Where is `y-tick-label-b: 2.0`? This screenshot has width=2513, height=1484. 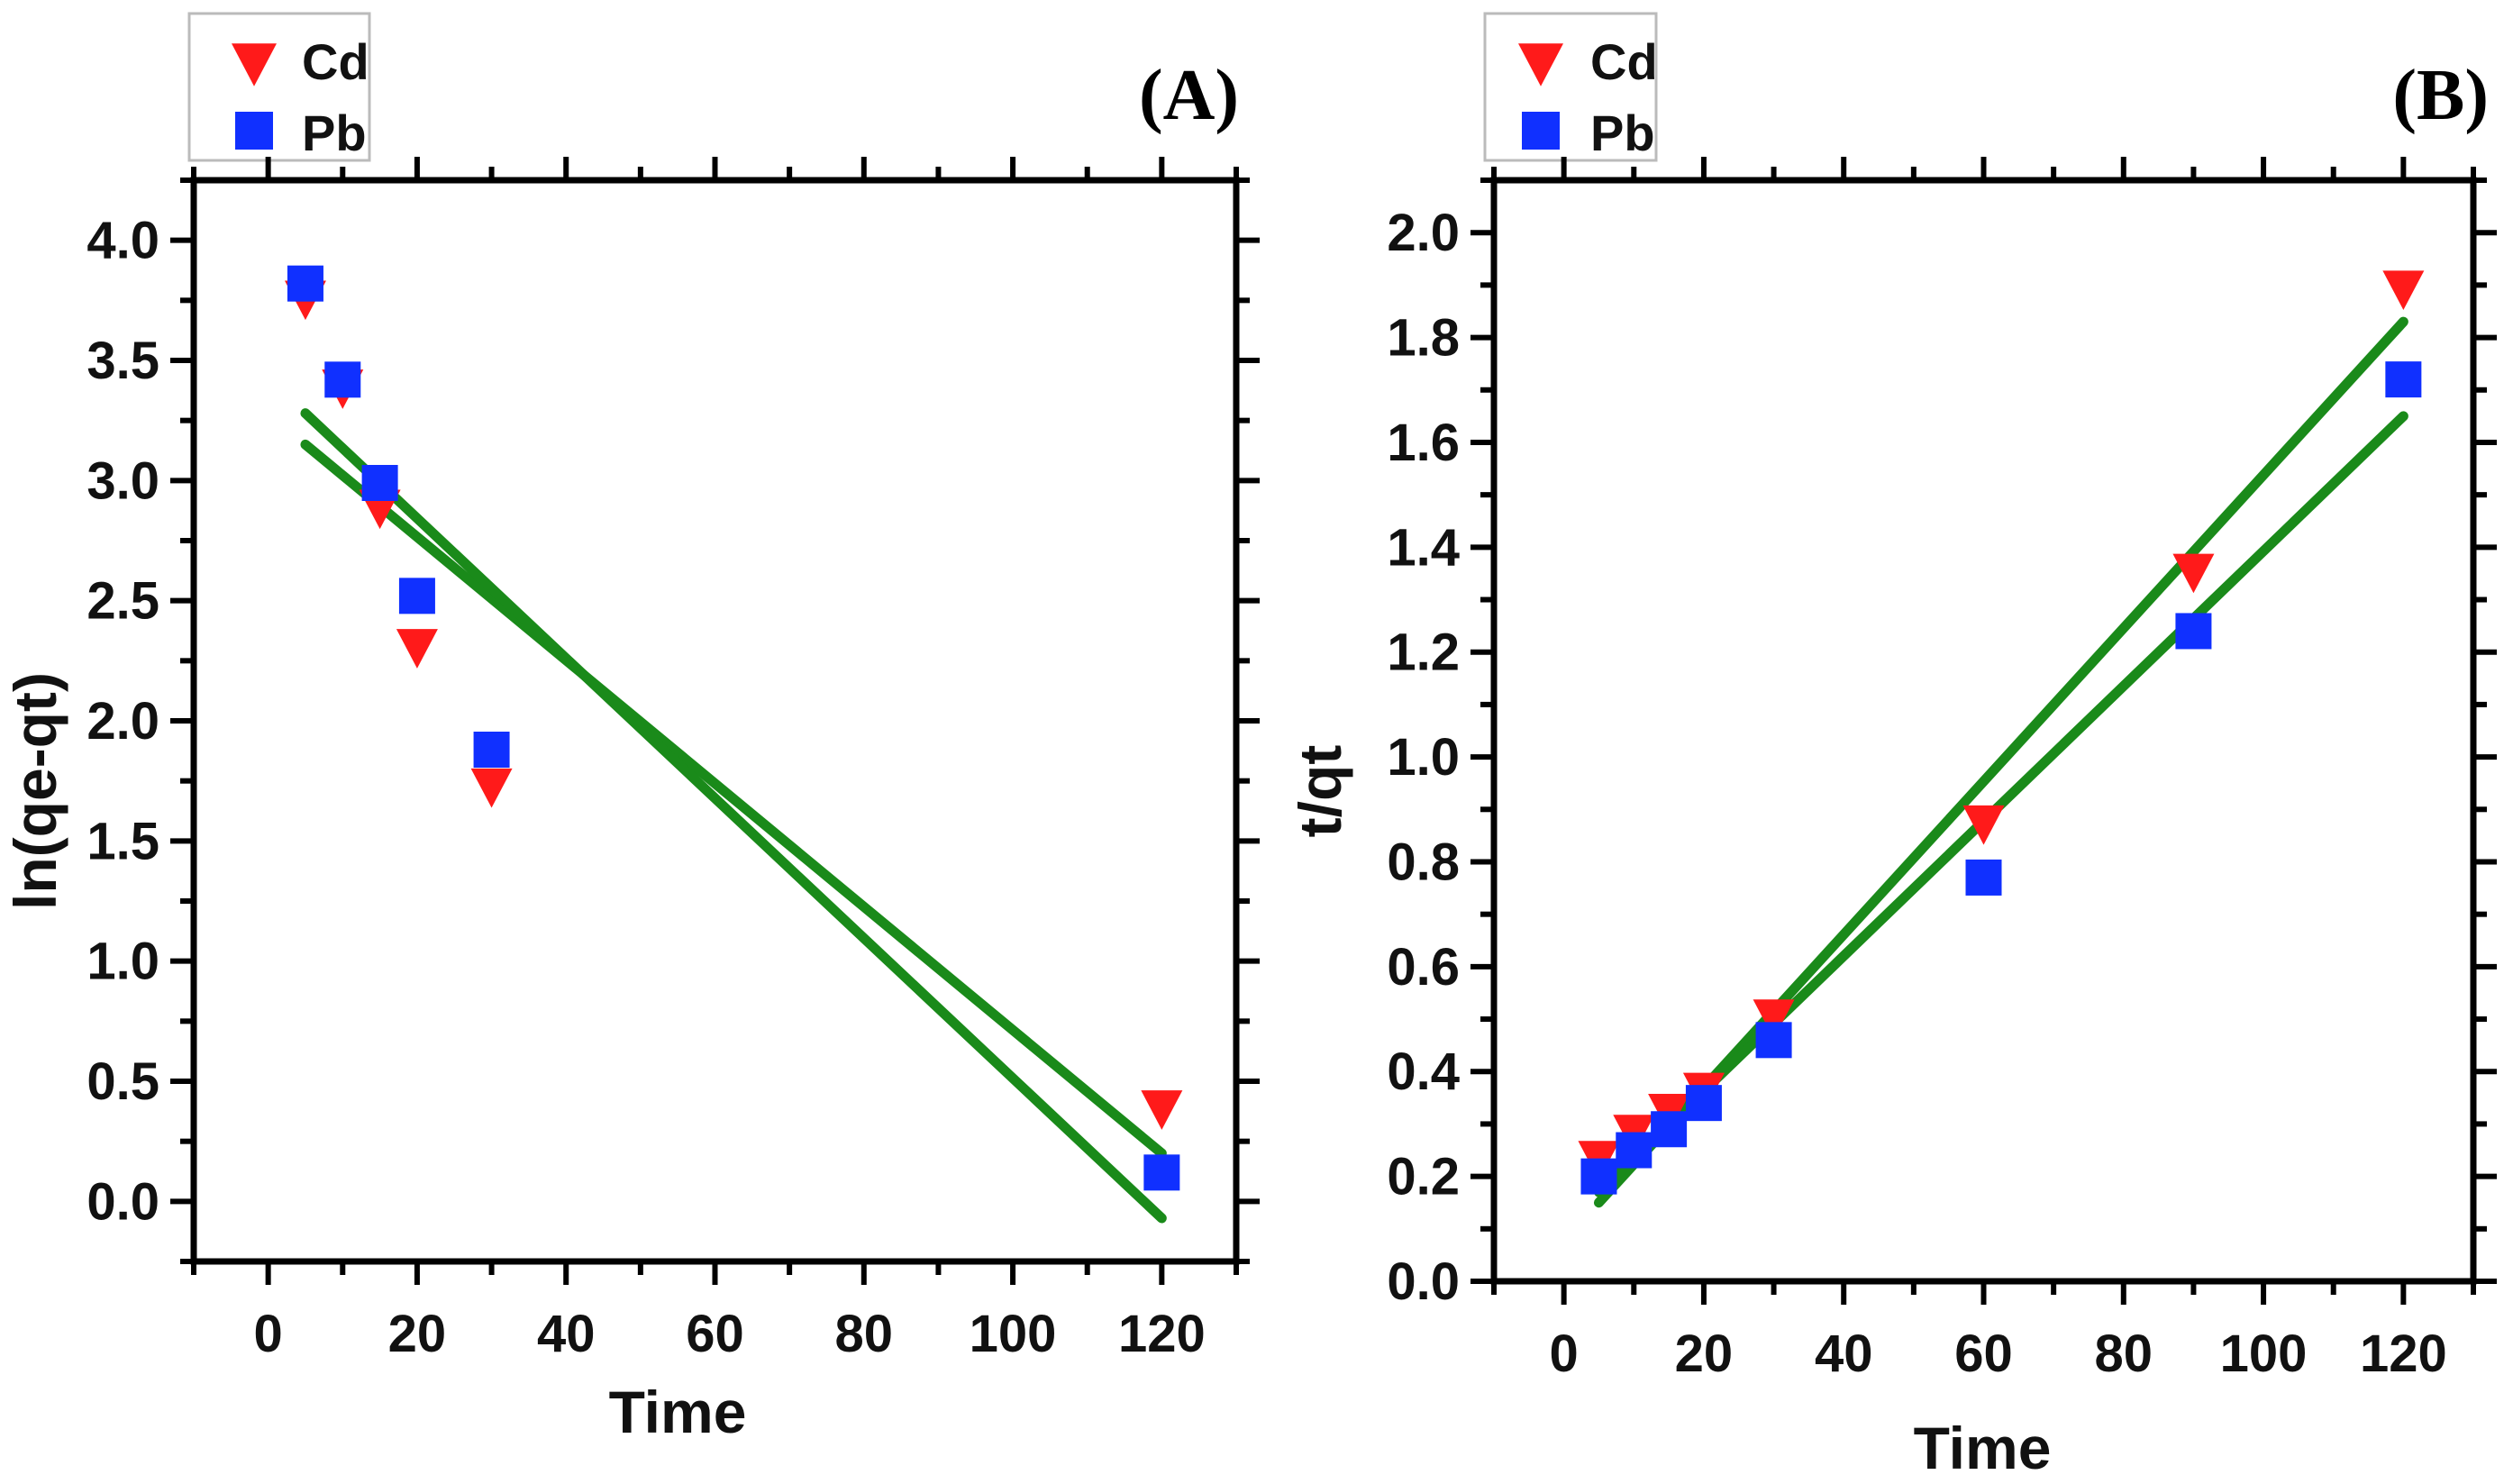
y-tick-label-b: 2.0 is located at coordinates (1423, 233).